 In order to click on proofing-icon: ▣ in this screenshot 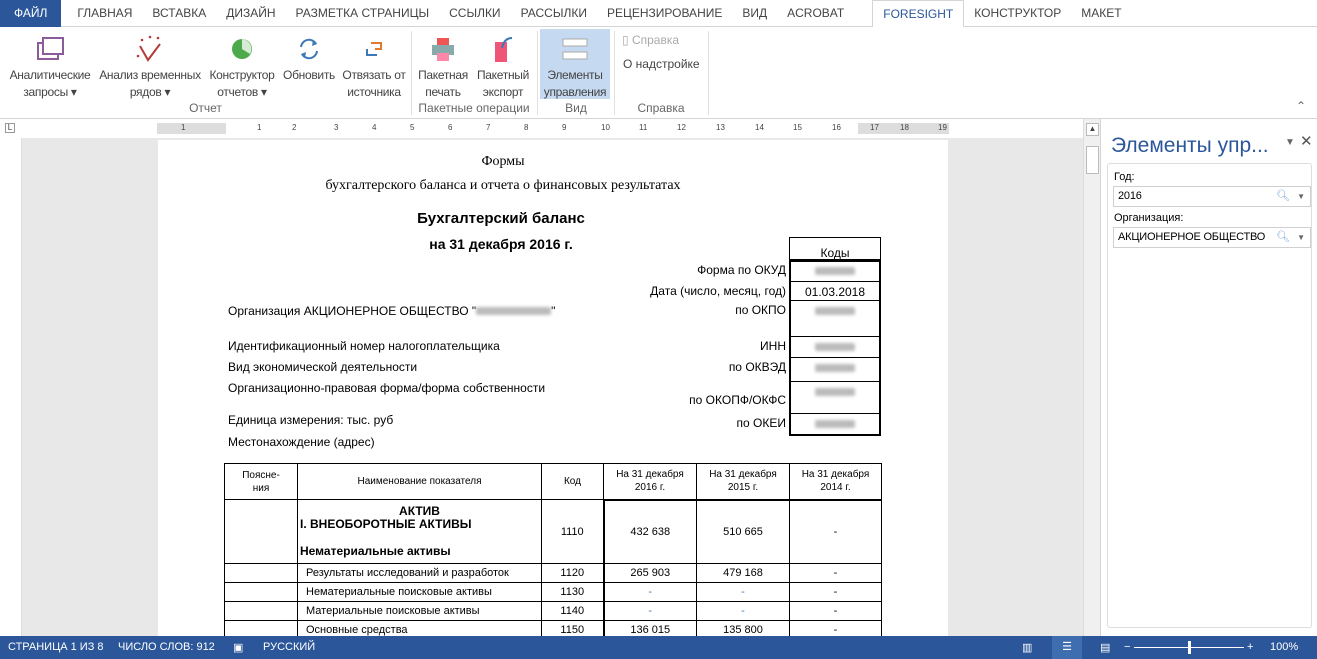, I will do `click(238, 648)`.